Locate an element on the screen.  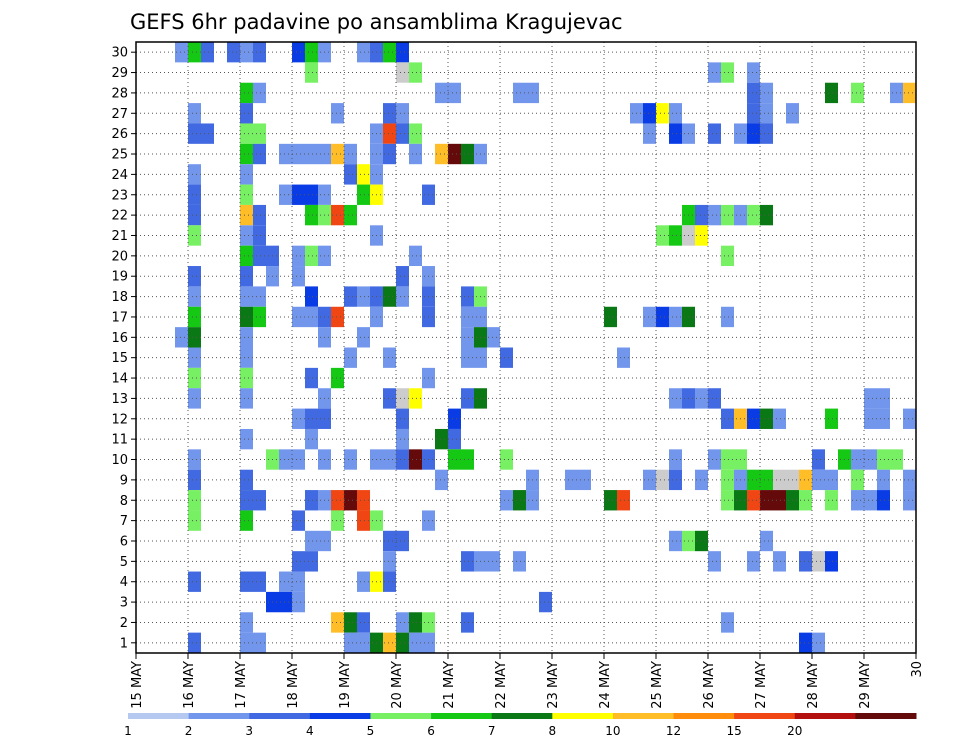
y-tick-label: 16 is located at coordinates (119, 338).